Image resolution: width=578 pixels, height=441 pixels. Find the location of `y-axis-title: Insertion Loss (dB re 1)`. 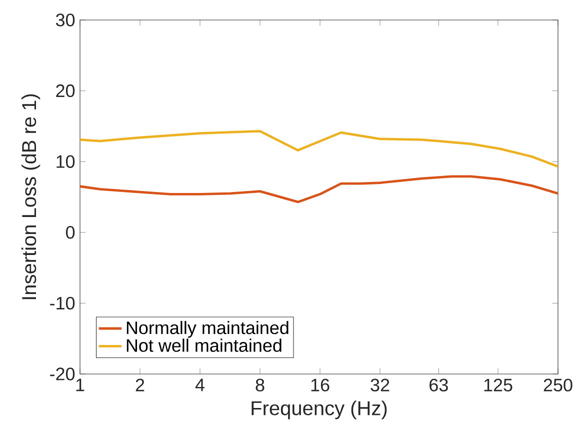

y-axis-title: Insertion Loss (dB re 1) is located at coordinates (30, 197).